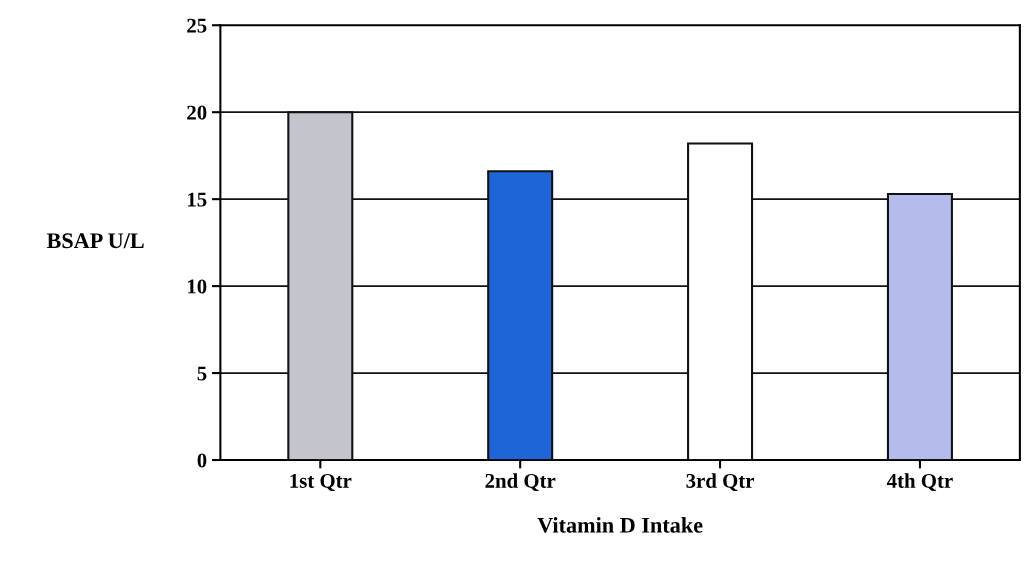 The height and width of the screenshot is (561, 1025). Describe the element at coordinates (919, 482) in the screenshot. I see `x-tick-label: 4th Qtr` at that location.